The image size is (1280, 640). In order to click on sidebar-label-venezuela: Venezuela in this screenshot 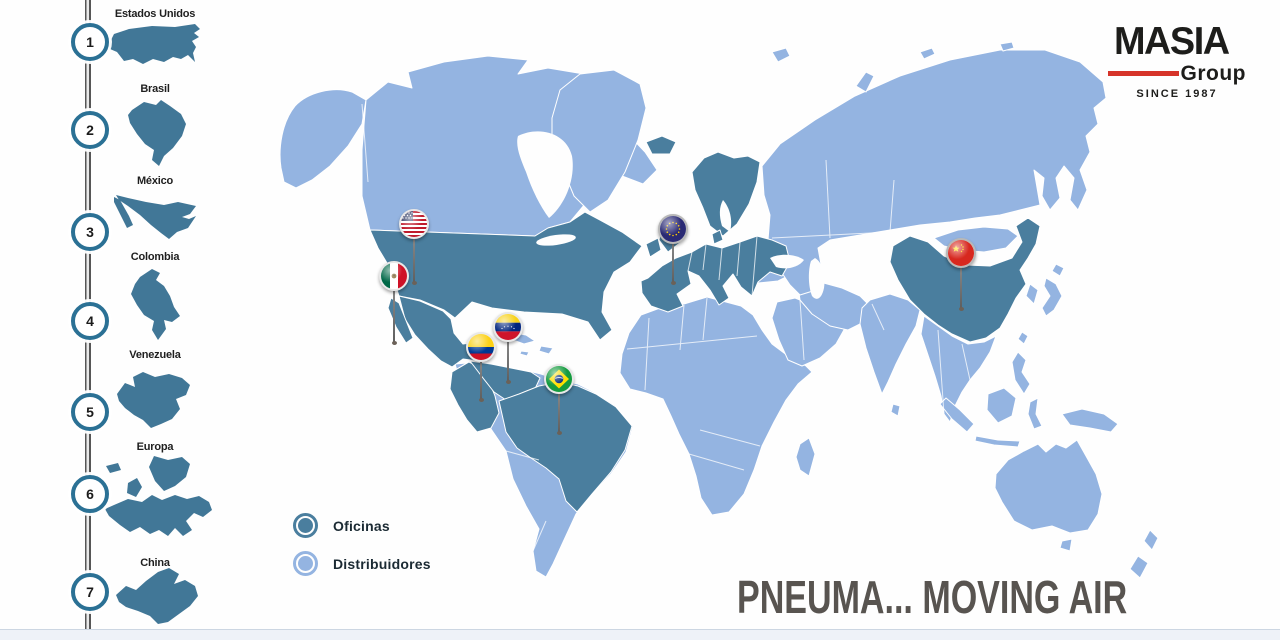, I will do `click(155, 355)`.